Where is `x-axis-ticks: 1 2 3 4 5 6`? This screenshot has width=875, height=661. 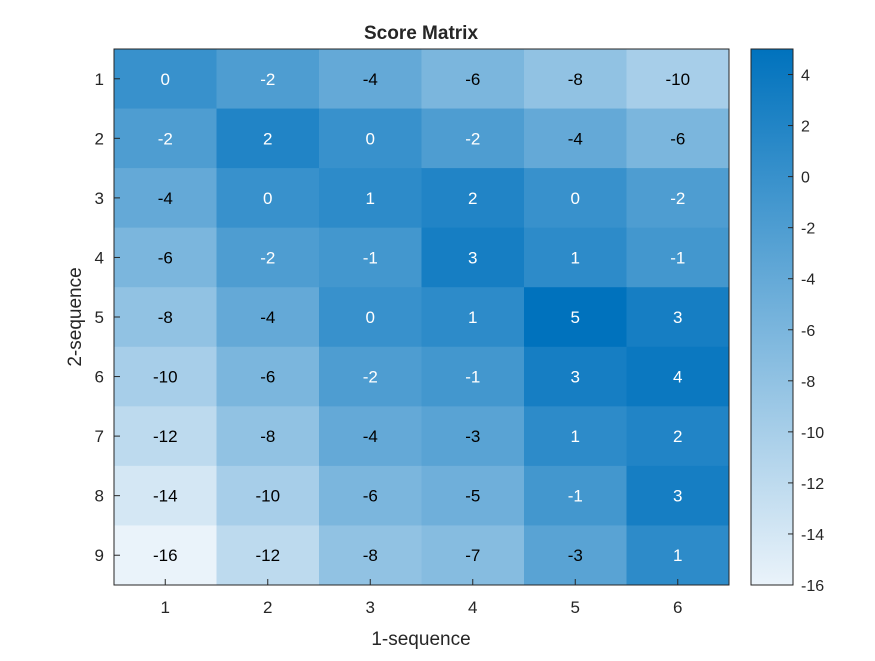 x-axis-ticks: 1 2 3 4 5 6 is located at coordinates (421, 598).